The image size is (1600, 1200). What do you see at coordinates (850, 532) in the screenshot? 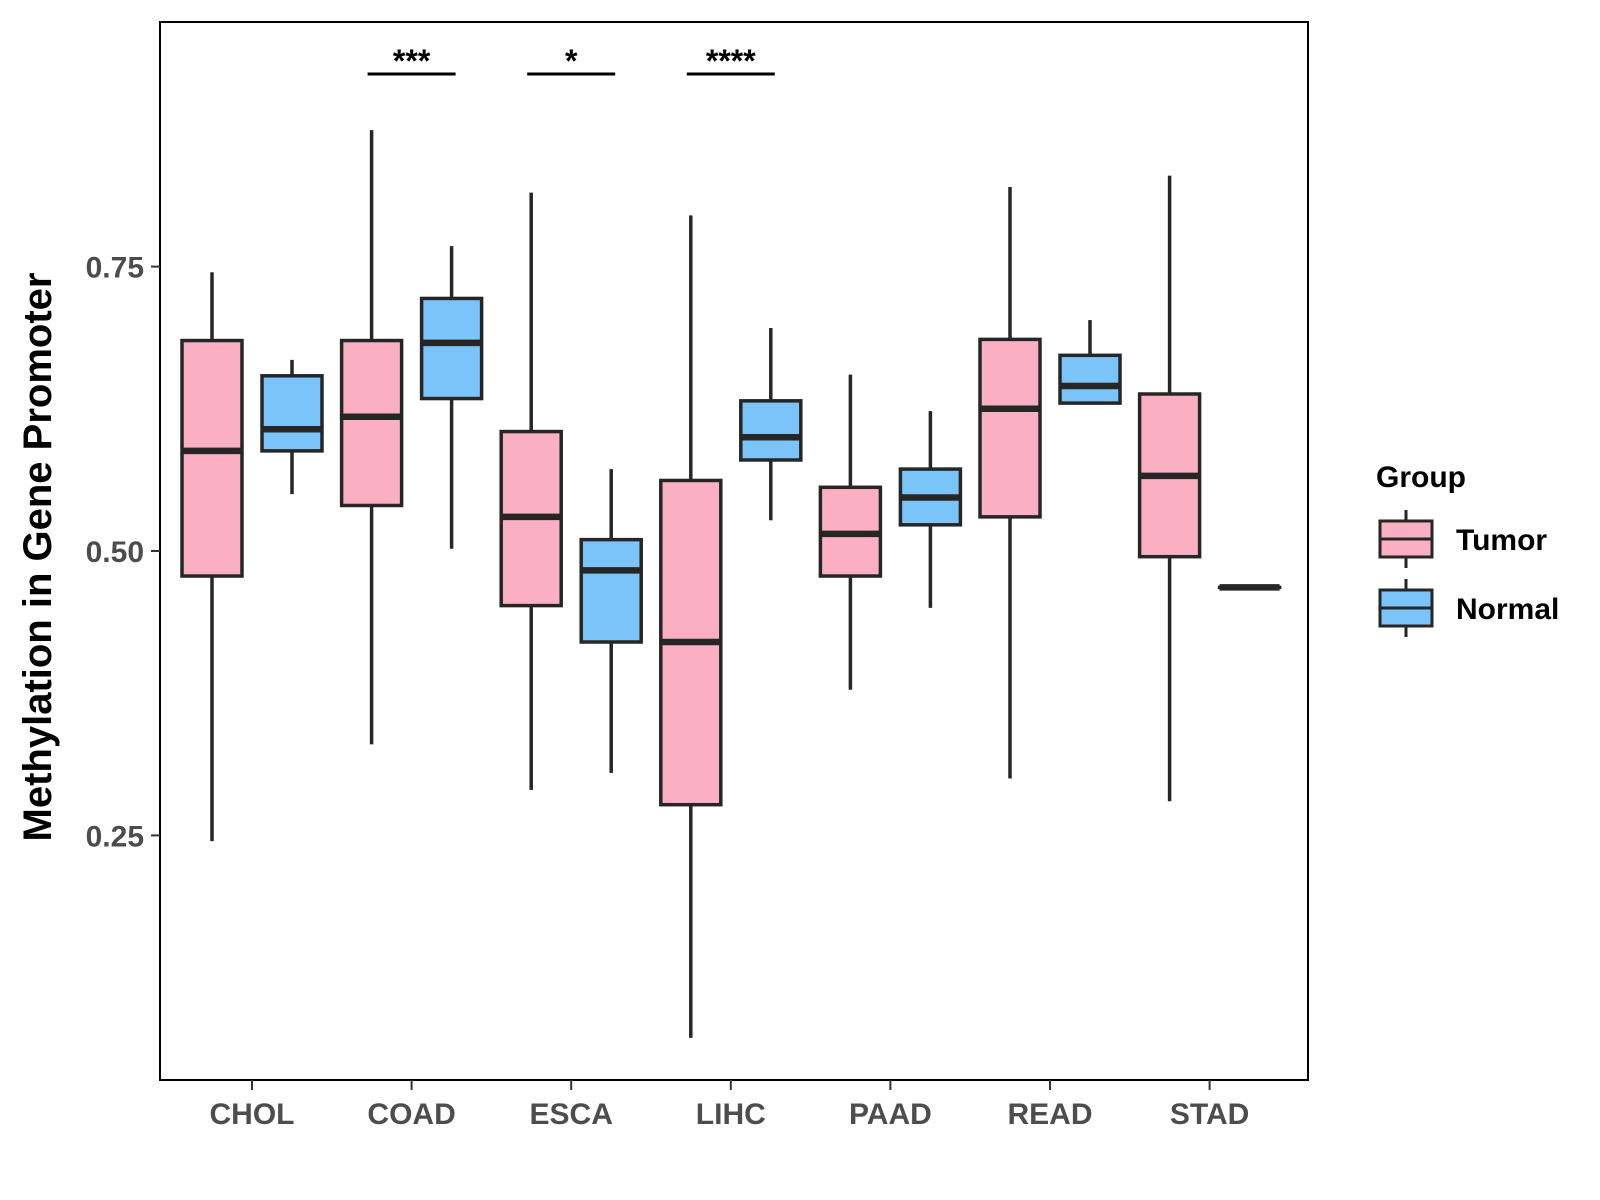
I see `box-tumor-paad` at bounding box center [850, 532].